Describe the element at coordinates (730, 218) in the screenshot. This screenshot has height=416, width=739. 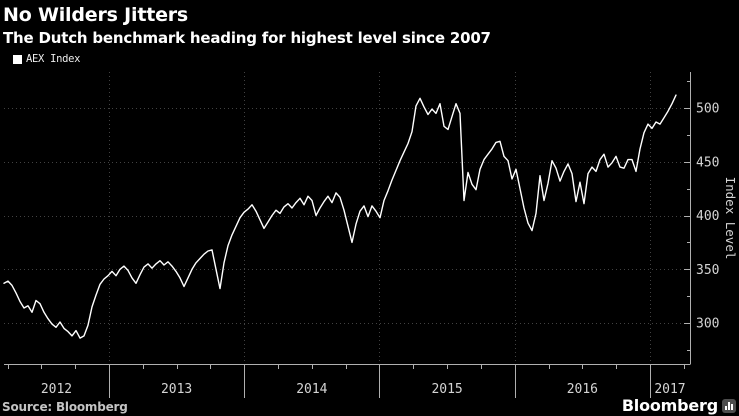
I see `y-axis-title: Index Level` at that location.